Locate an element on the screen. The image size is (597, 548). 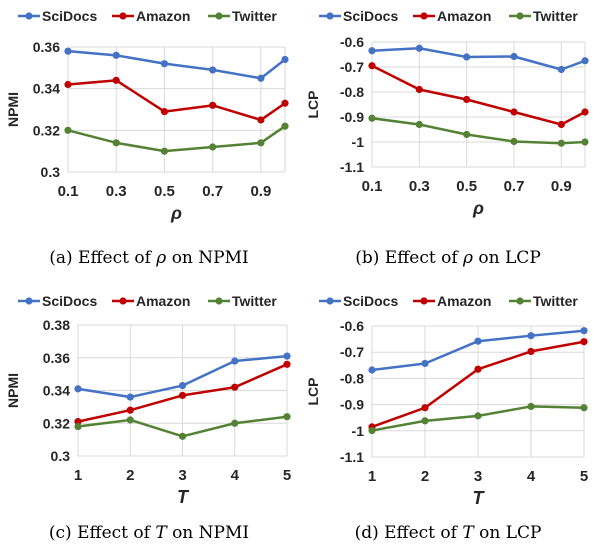
caption-c-pre: (c) Effect of is located at coordinates (102, 533).